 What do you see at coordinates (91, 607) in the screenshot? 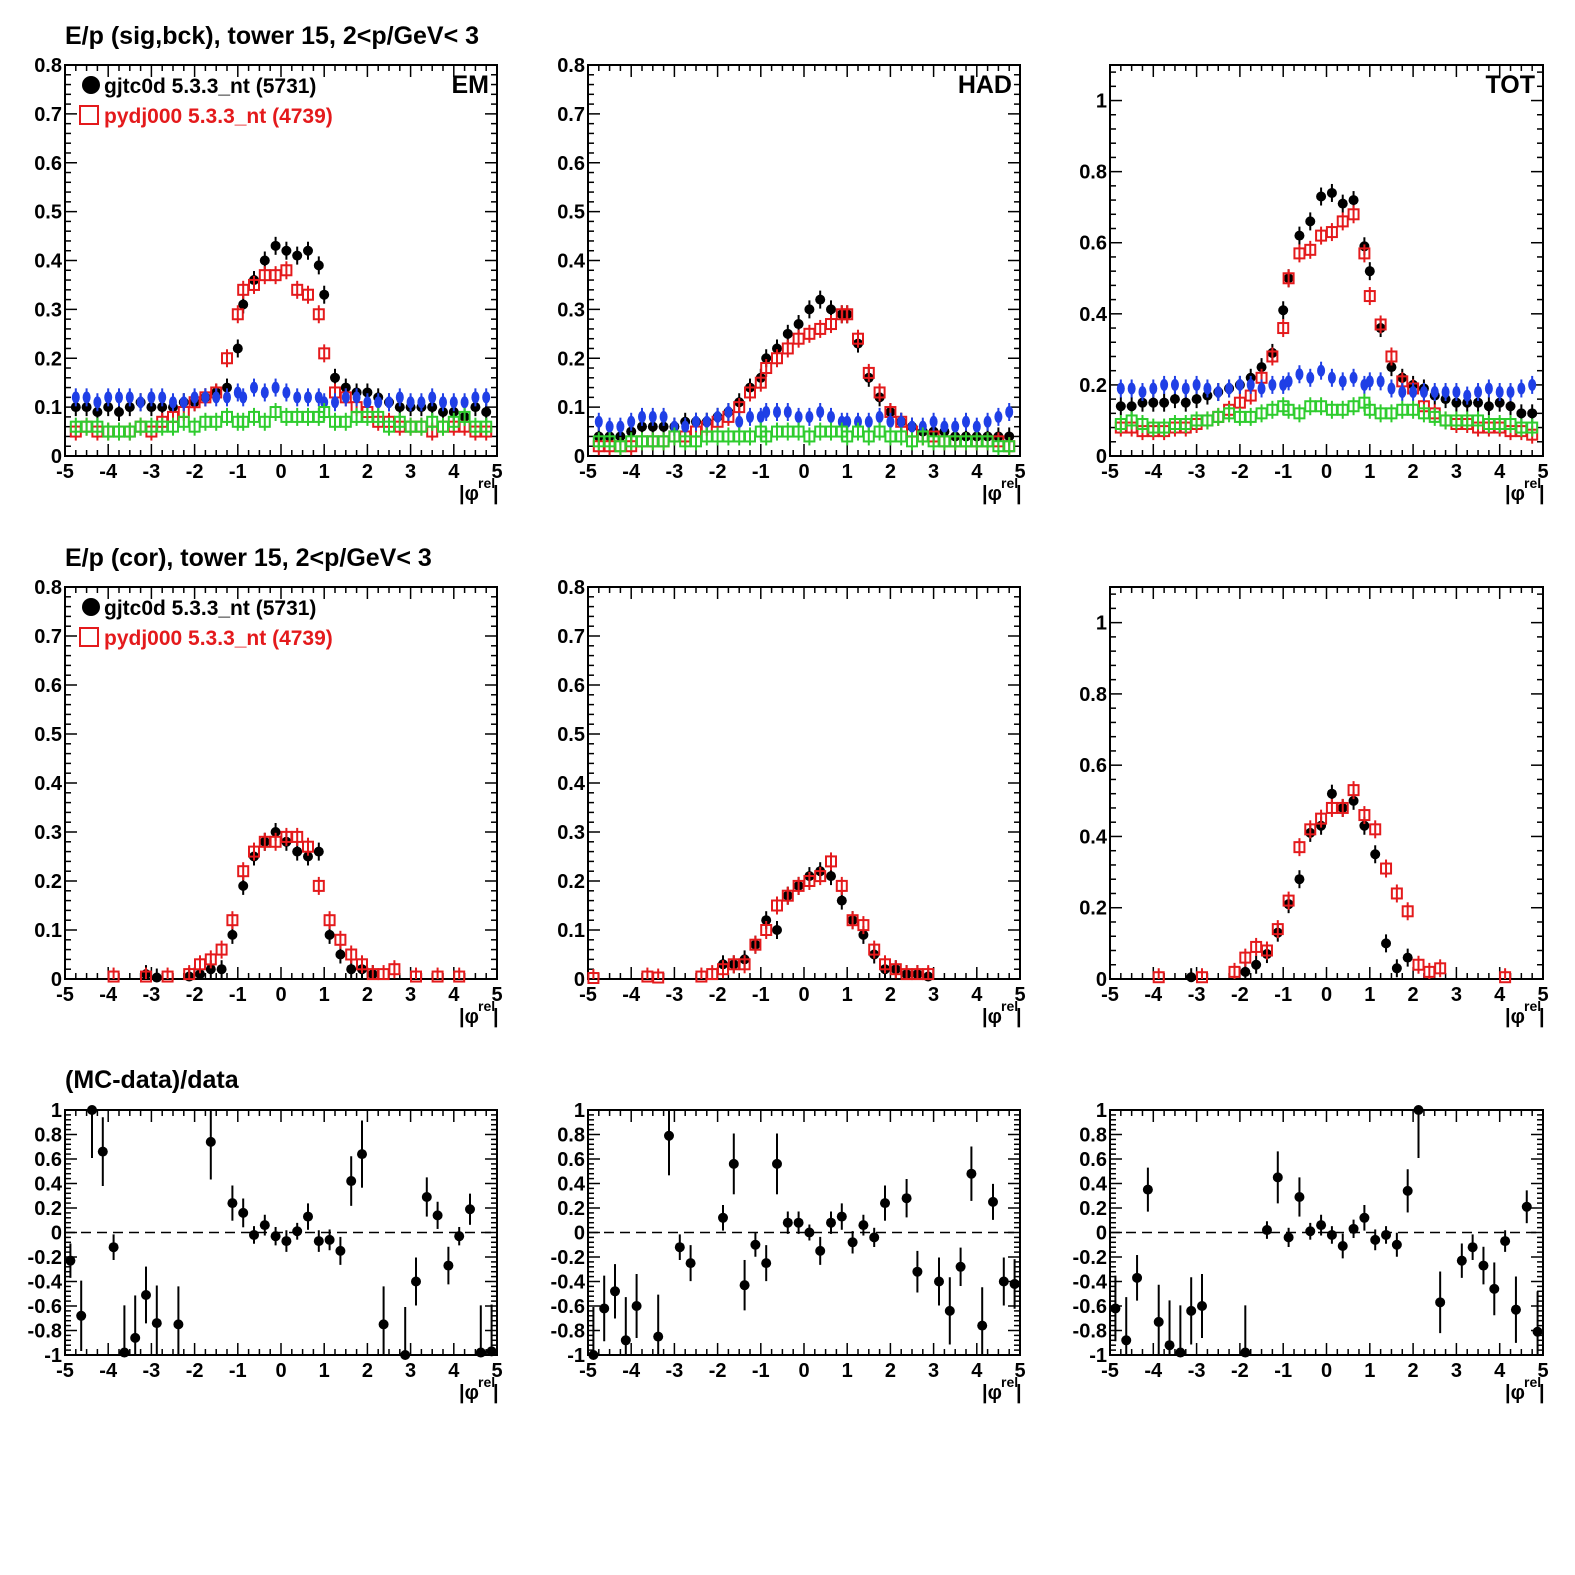
I see `legend-data-marker` at bounding box center [91, 607].